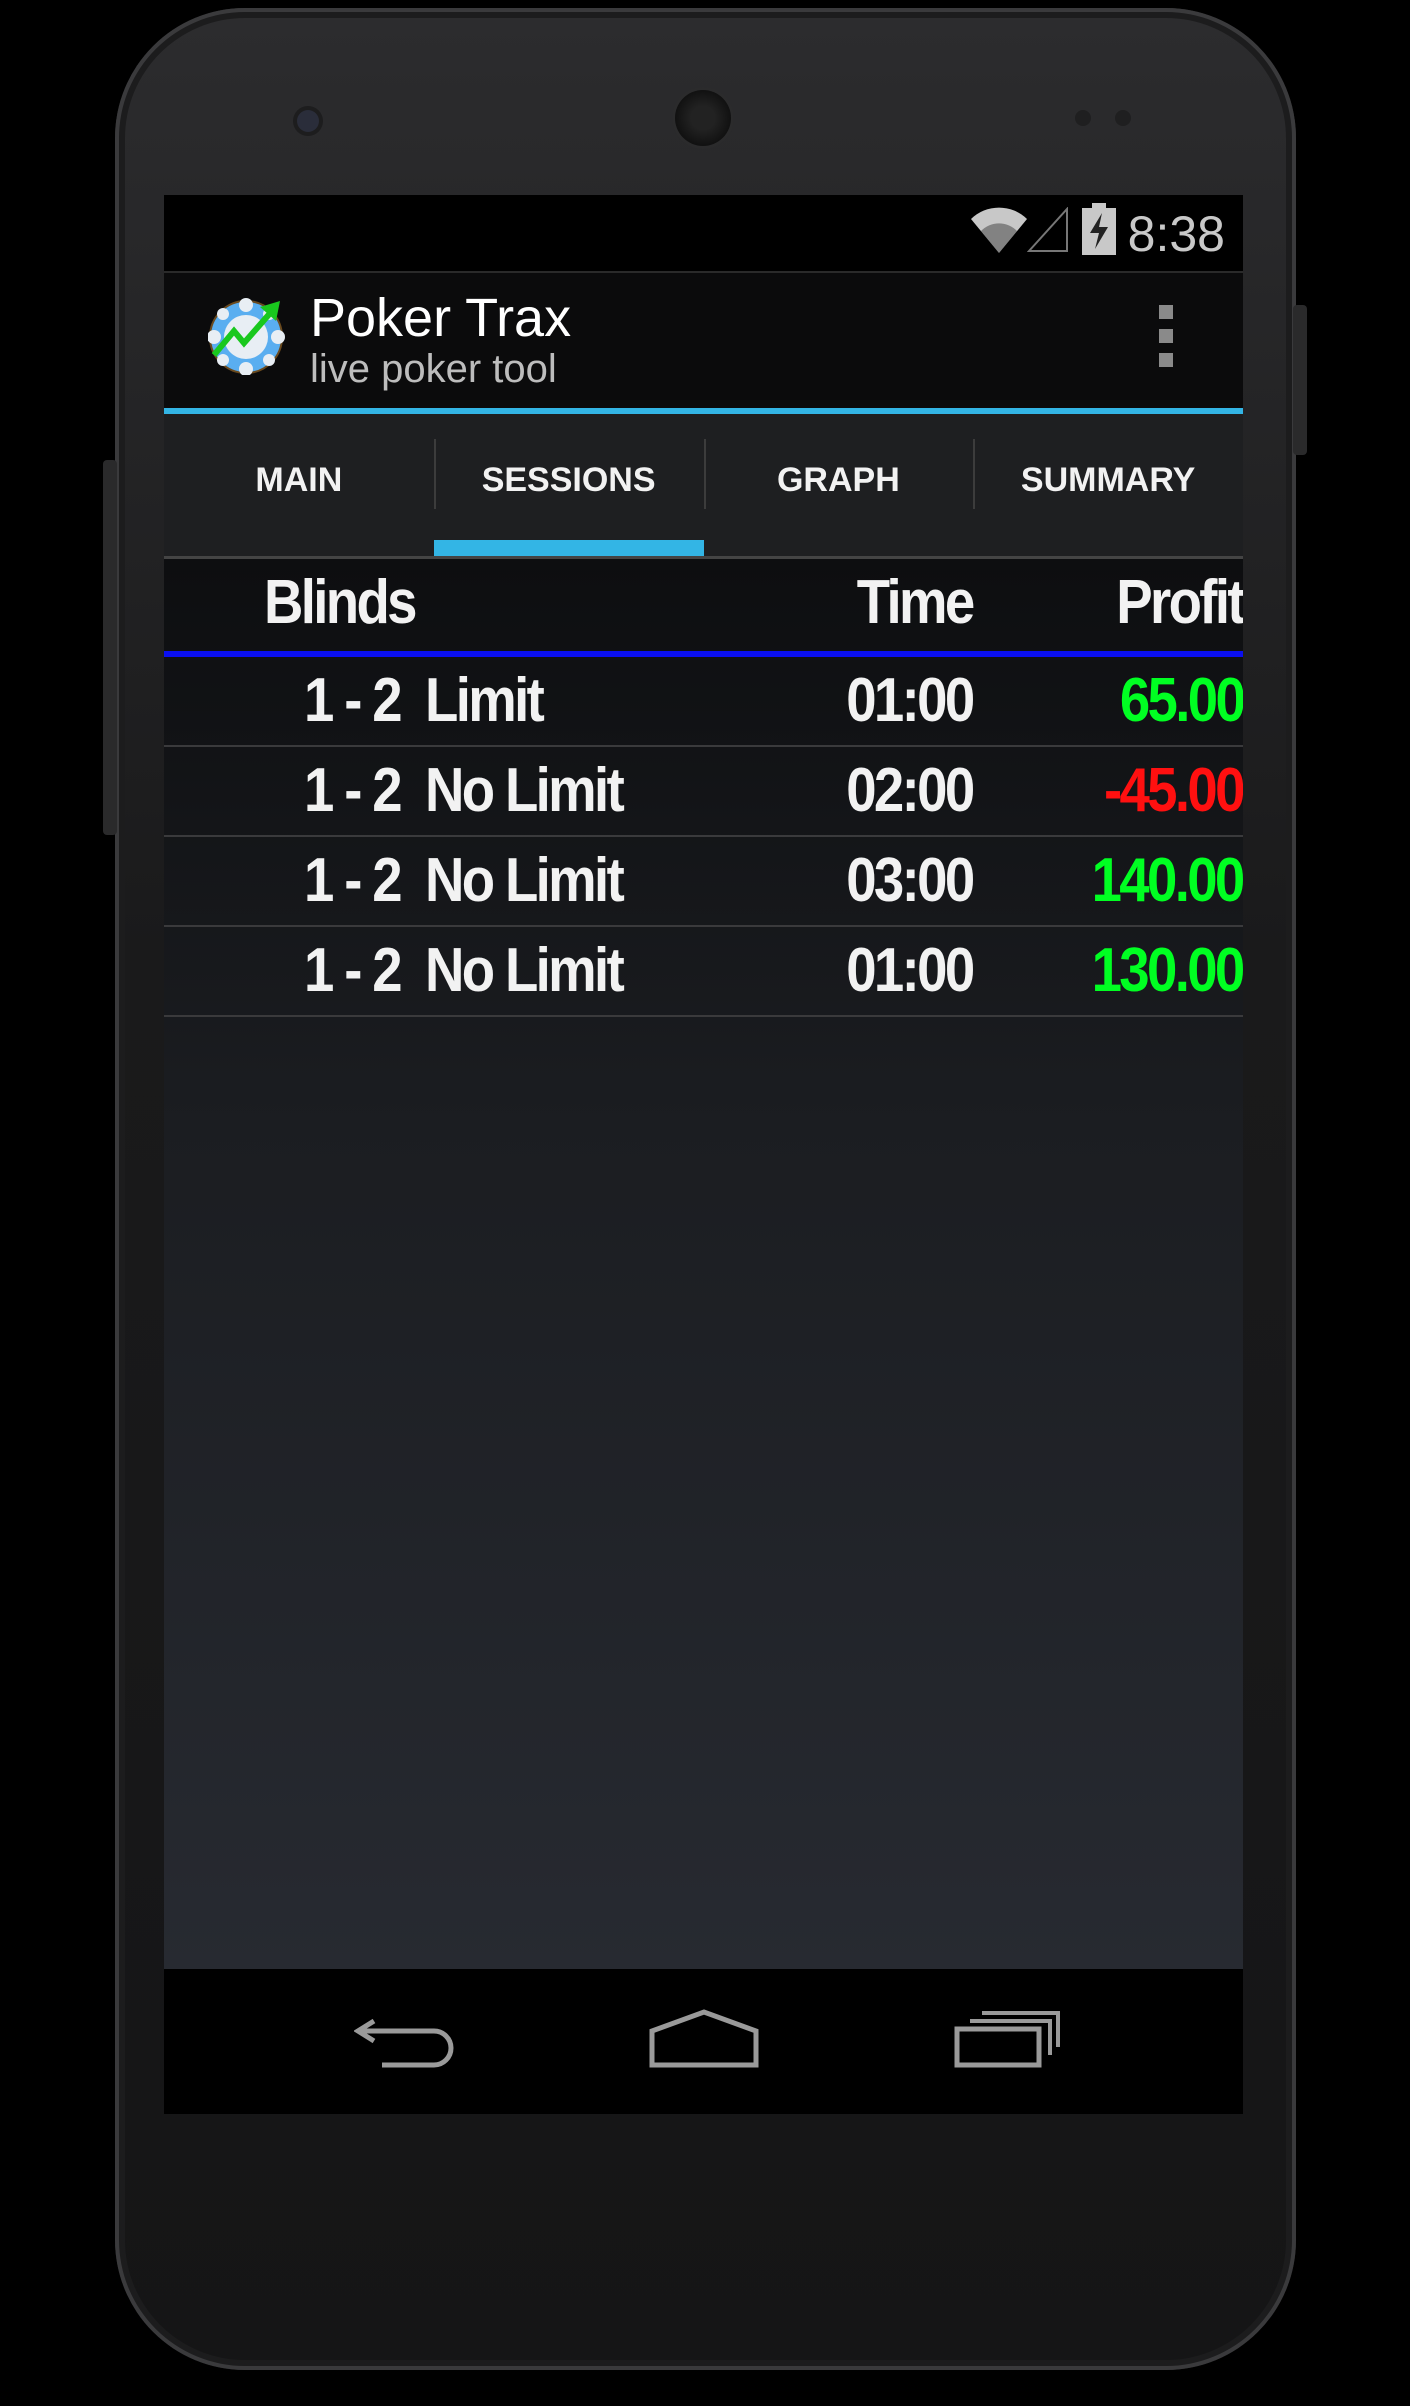 The height and width of the screenshot is (2406, 1410). I want to click on tab-main: MAIN, so click(299, 485).